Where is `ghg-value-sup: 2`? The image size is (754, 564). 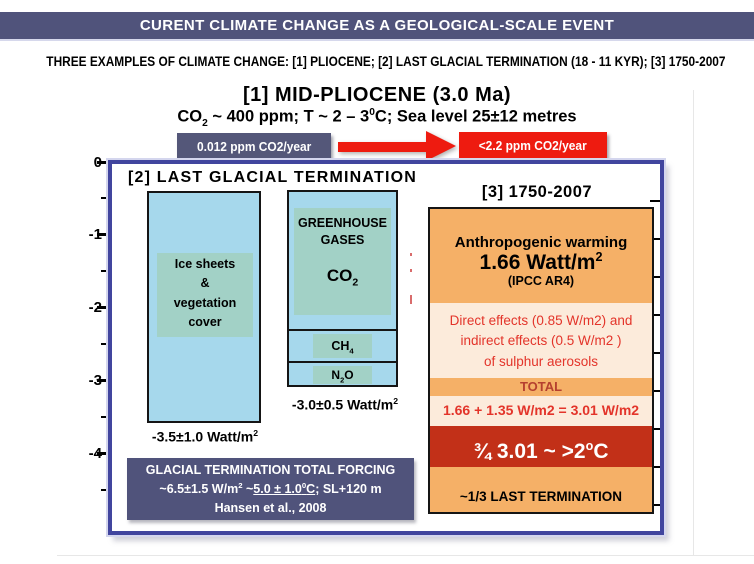
ghg-value-sup: 2 is located at coordinates (396, 401).